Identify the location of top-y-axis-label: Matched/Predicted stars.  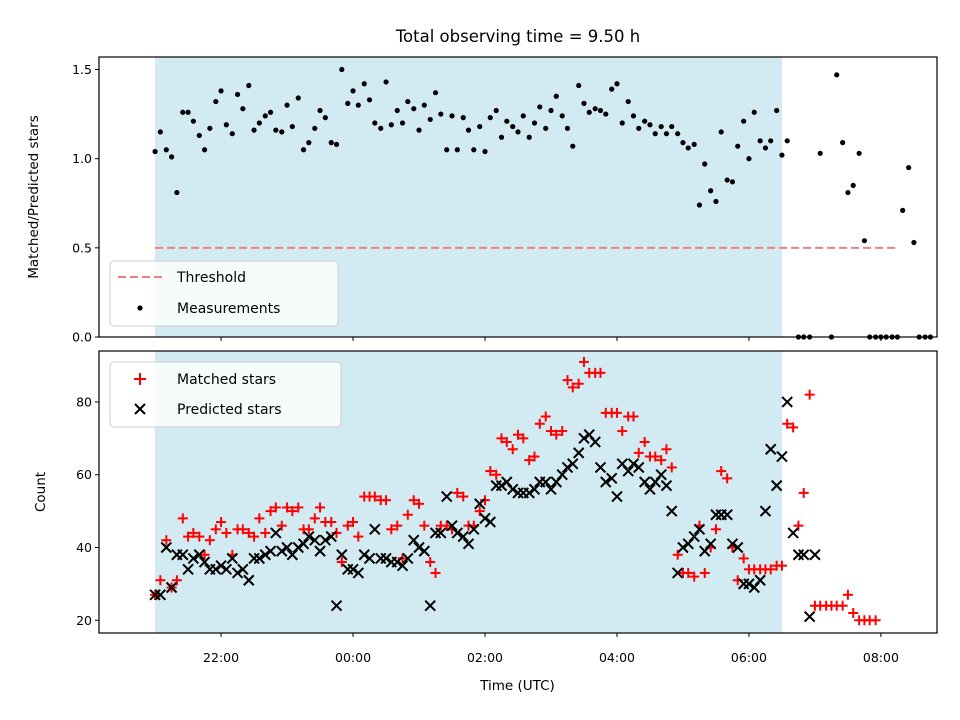
(34, 196).